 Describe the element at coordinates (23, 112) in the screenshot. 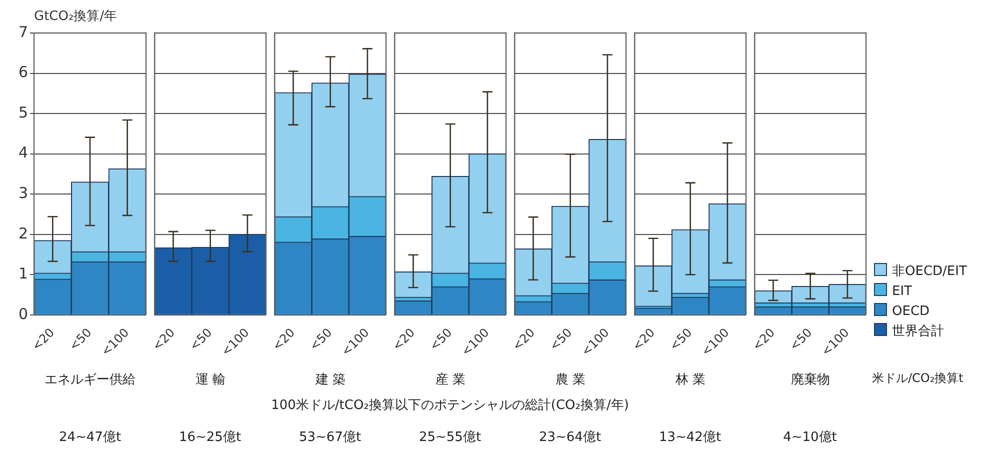

I see `y-tick-label: 5` at that location.